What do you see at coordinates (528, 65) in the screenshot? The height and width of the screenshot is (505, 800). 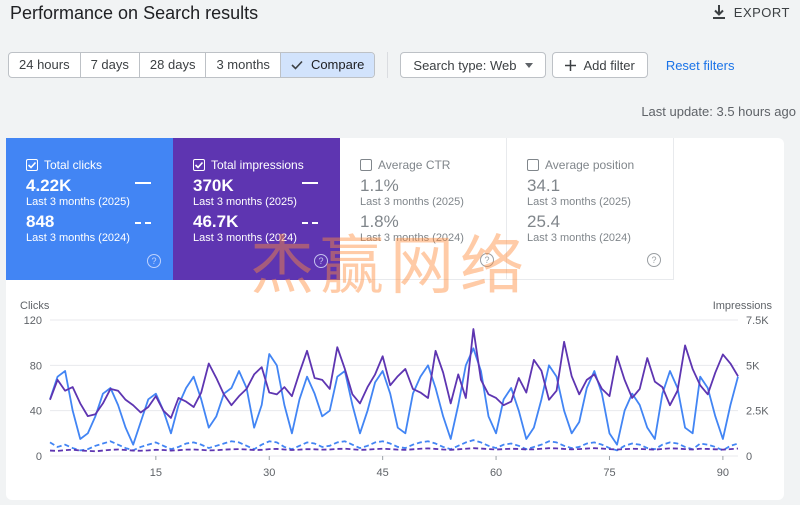 I see `caret-down-icon` at bounding box center [528, 65].